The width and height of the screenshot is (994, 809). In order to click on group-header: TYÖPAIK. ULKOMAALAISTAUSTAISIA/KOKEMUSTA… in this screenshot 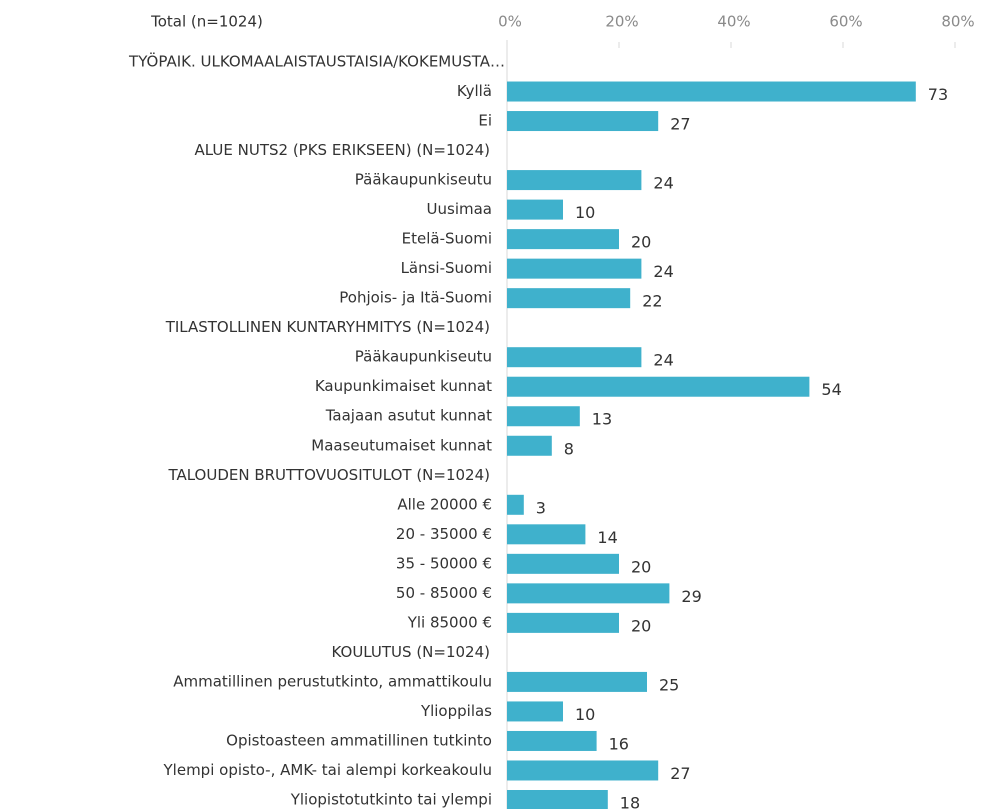, I will do `click(316, 61)`.